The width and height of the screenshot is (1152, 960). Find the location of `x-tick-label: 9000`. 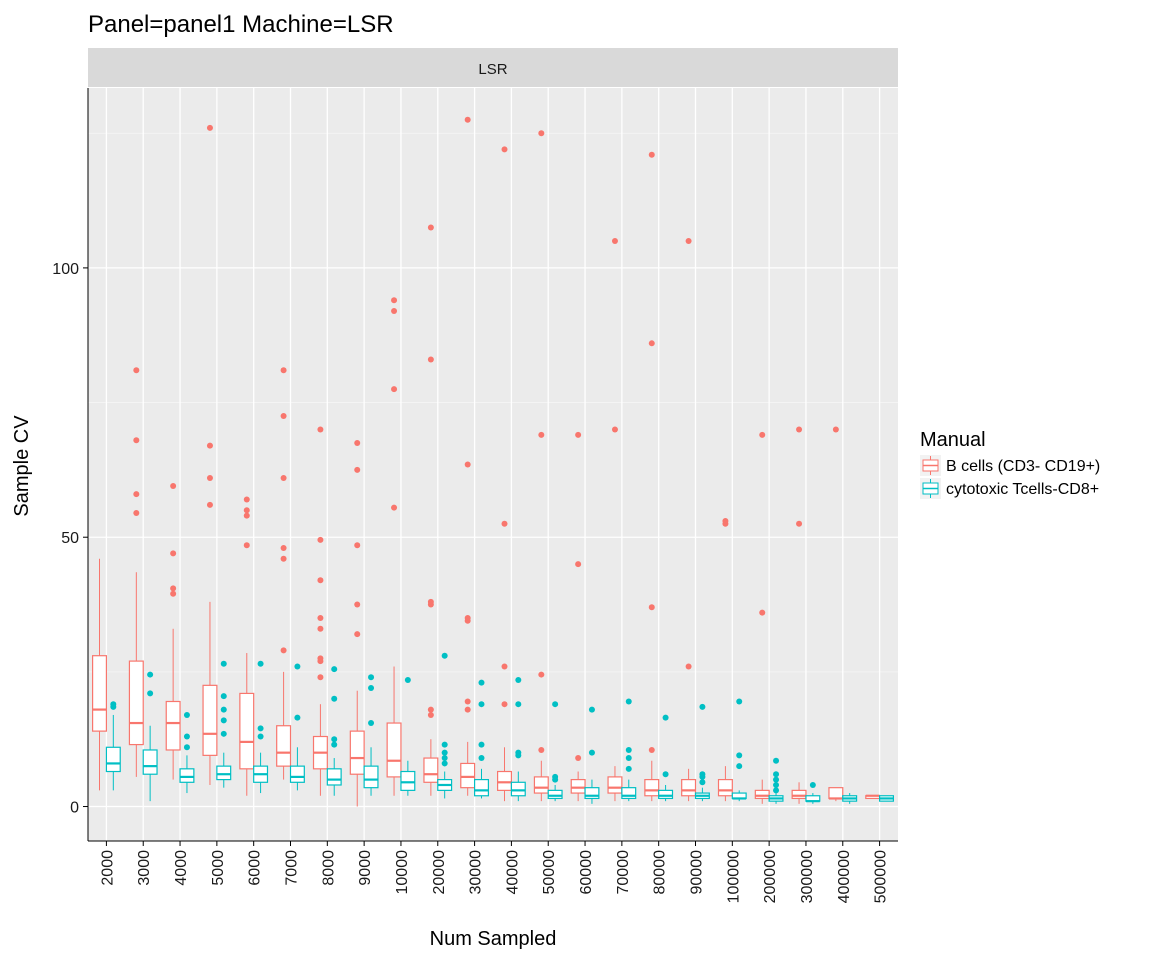

x-tick-label: 9000 is located at coordinates (365, 868).